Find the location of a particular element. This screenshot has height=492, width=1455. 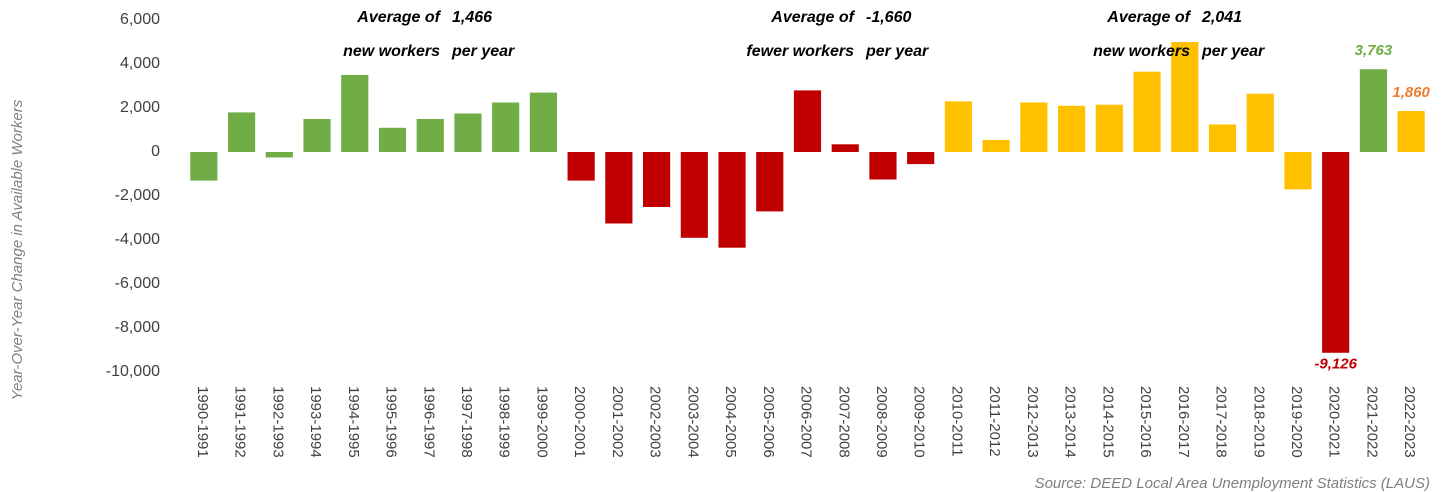

x-tick-label: 2005-2006 is located at coordinates (768, 422).